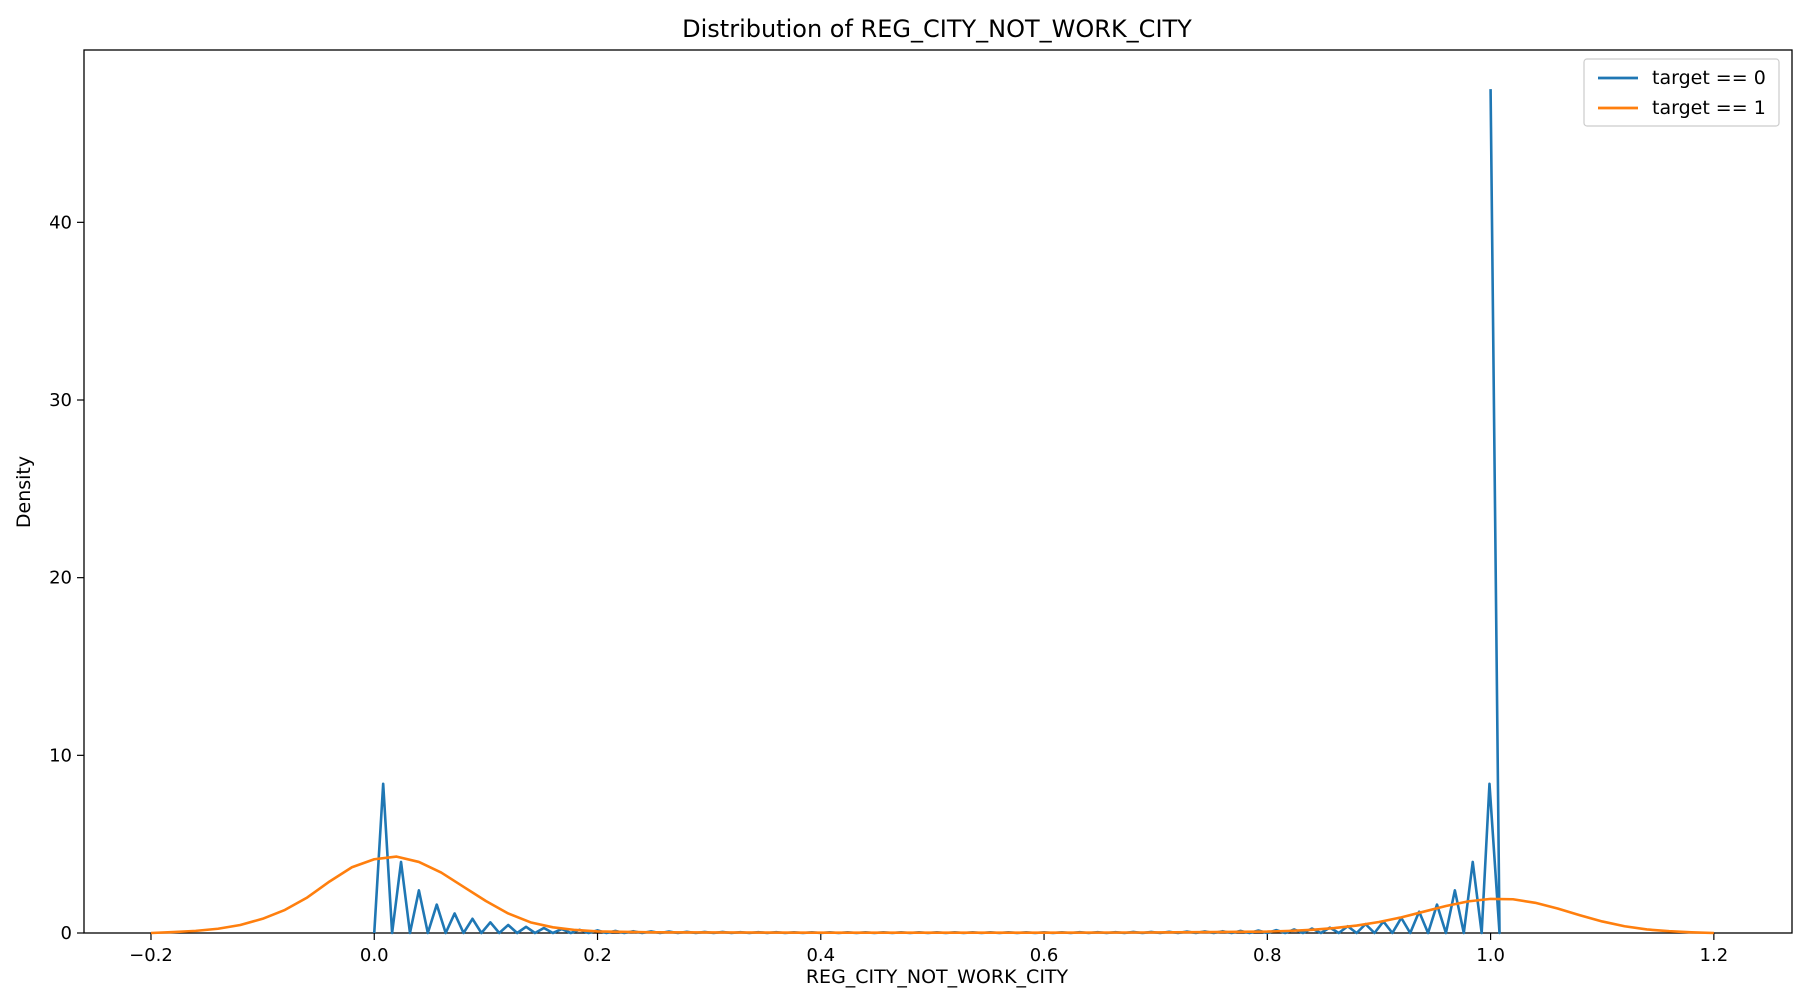 This screenshot has width=1812, height=992. Describe the element at coordinates (374, 955) in the screenshot. I see `x-tick-label: 0.0` at that location.